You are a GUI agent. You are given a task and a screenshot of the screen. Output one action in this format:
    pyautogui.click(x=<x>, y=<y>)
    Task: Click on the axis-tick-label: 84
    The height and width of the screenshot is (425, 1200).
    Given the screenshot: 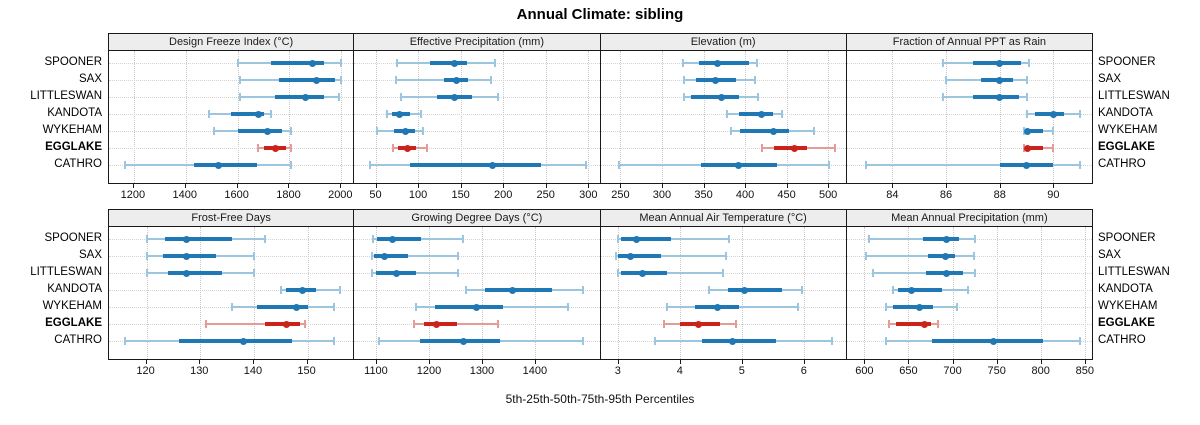 What is the action you would take?
    pyautogui.click(x=892, y=195)
    